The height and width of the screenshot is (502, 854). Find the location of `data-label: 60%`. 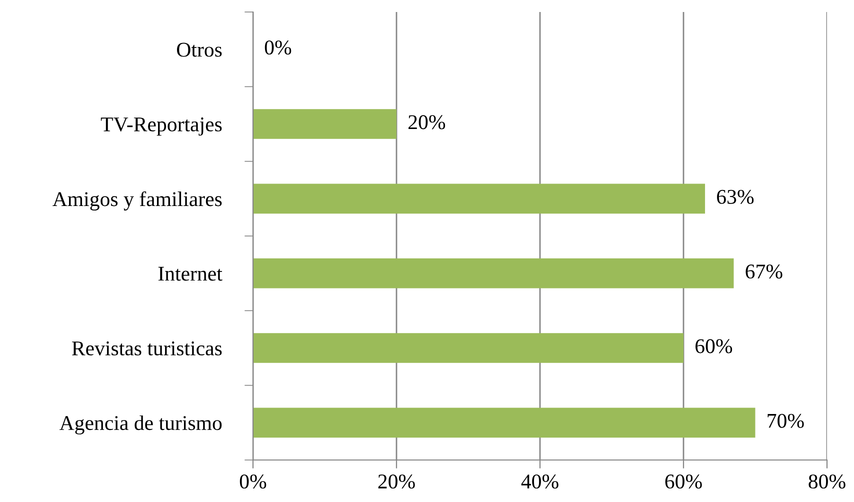

data-label: 60% is located at coordinates (714, 346).